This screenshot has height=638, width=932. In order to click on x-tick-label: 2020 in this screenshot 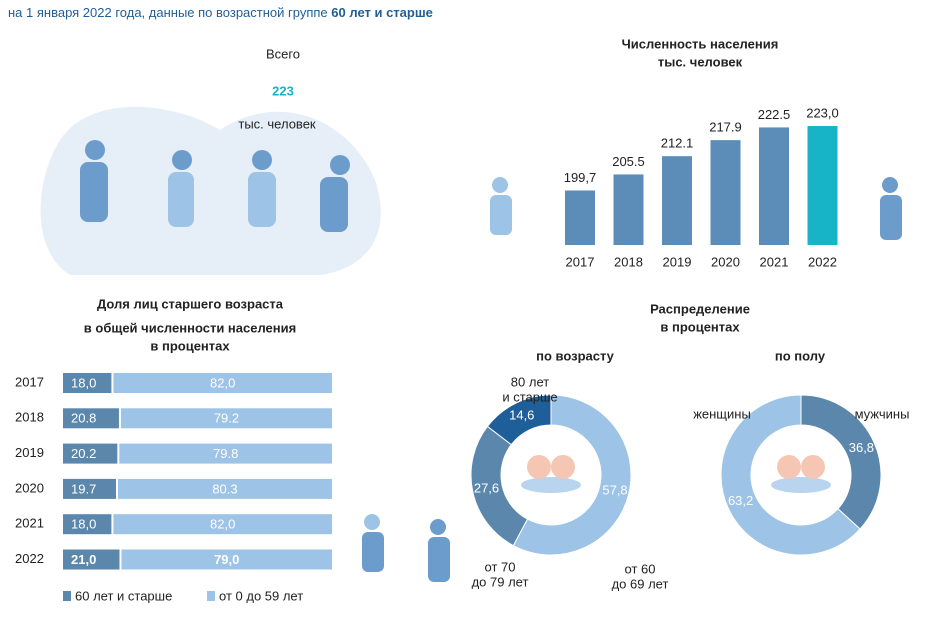, I will do `click(725, 261)`.